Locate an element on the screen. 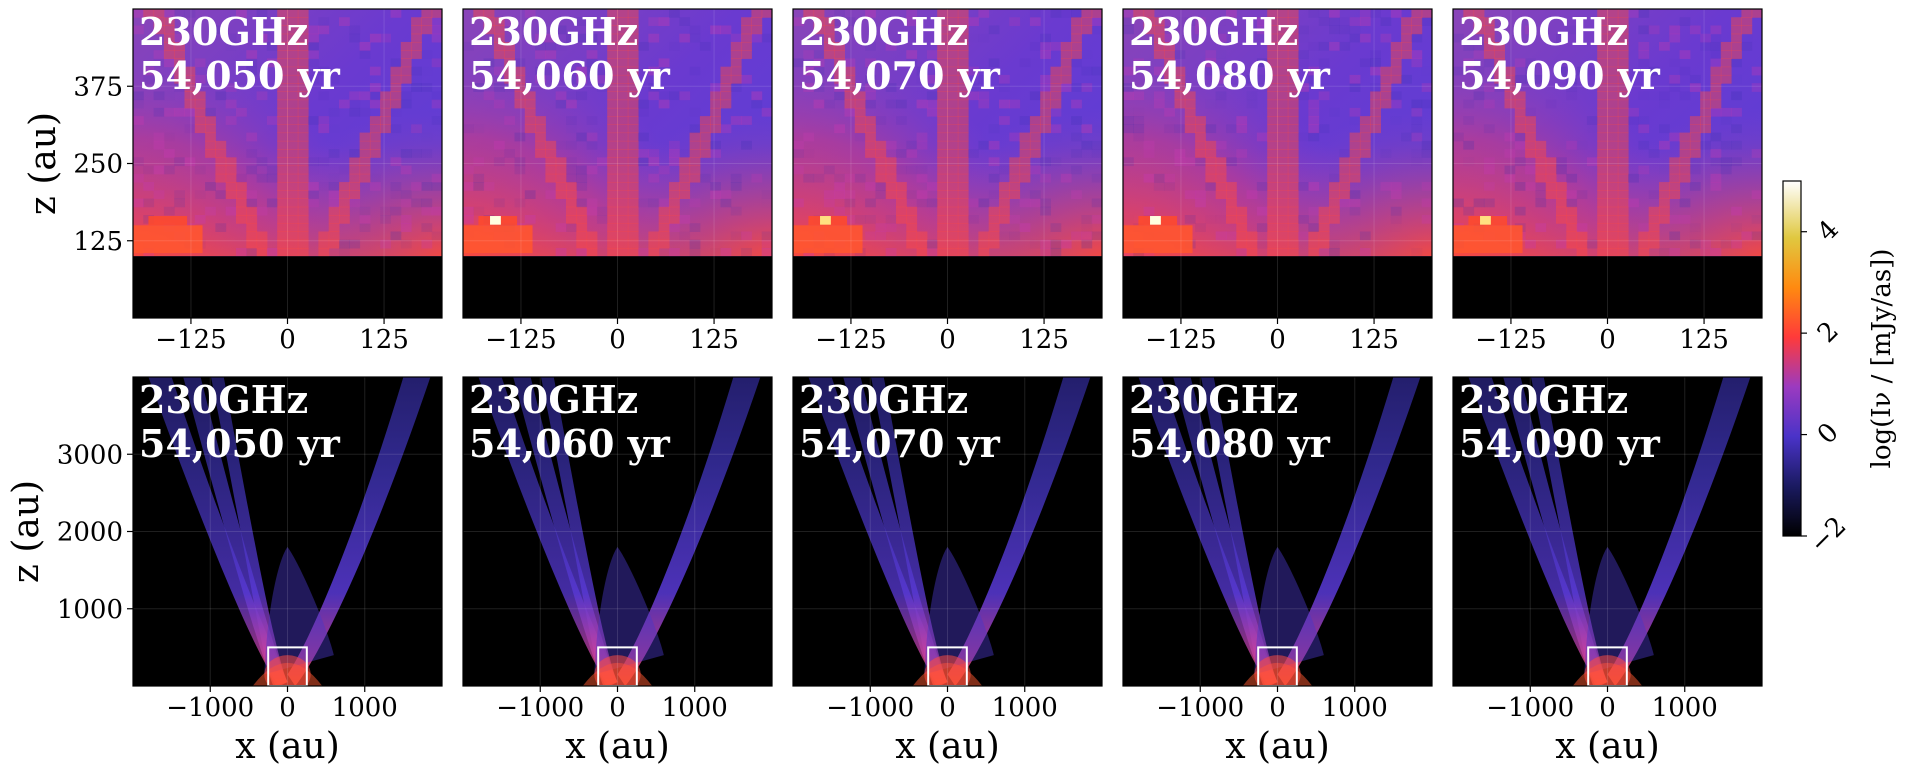 Image resolution: width=1910 pixels, height=771 pixels. y-tick-label: 2000 is located at coordinates (90, 533).